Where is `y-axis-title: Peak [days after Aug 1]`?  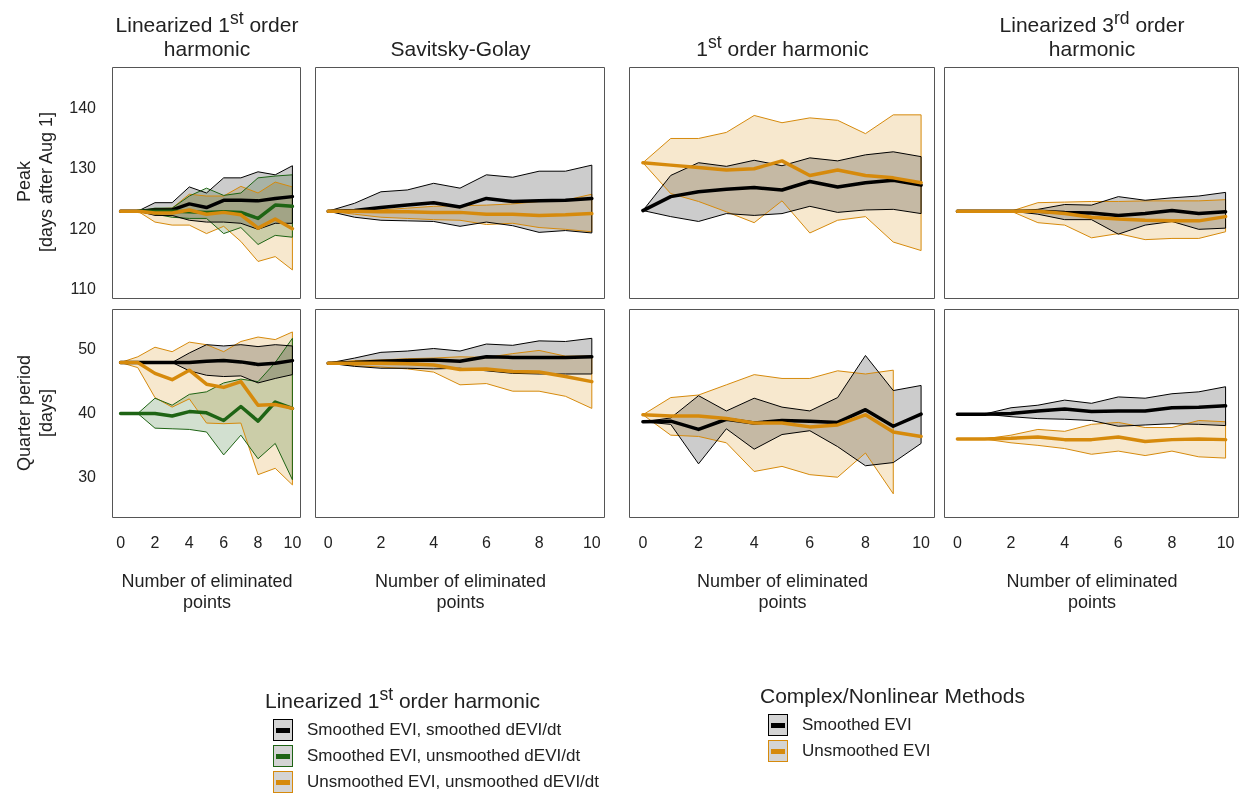 y-axis-title: Peak [days after Aug 1] is located at coordinates (35, 182).